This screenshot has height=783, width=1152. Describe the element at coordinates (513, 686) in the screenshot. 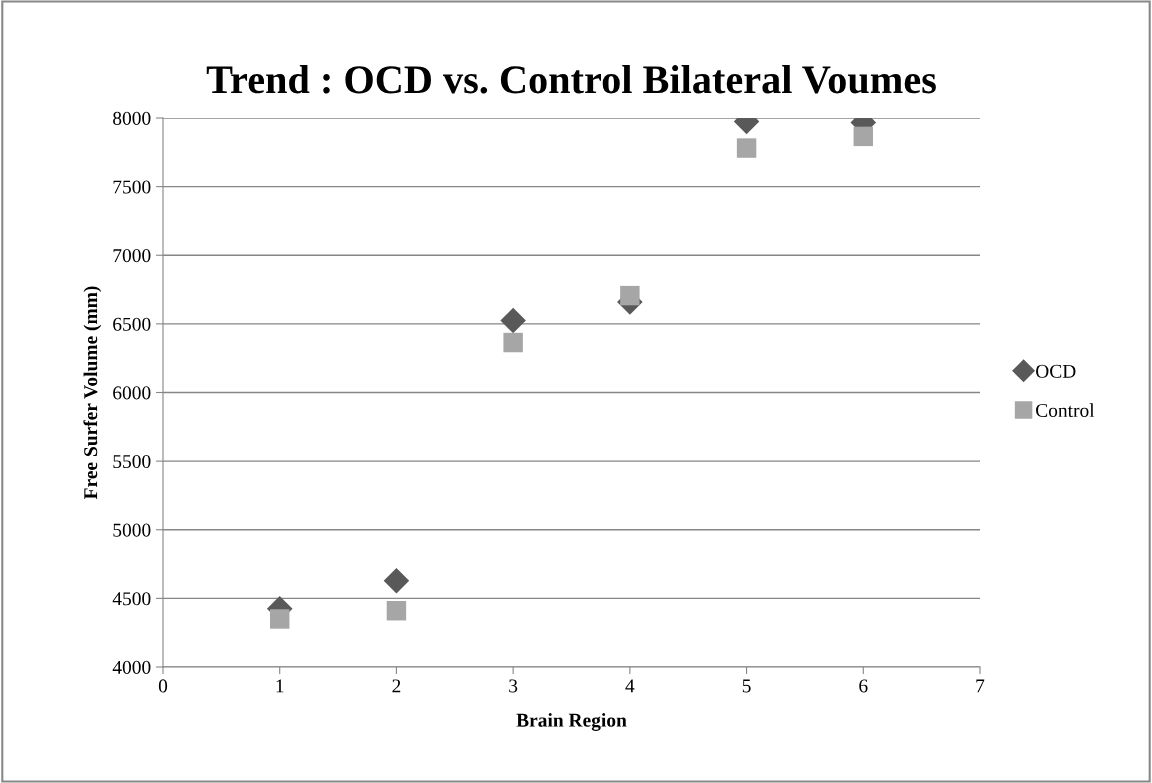

I see `x-tick-label: 3` at that location.